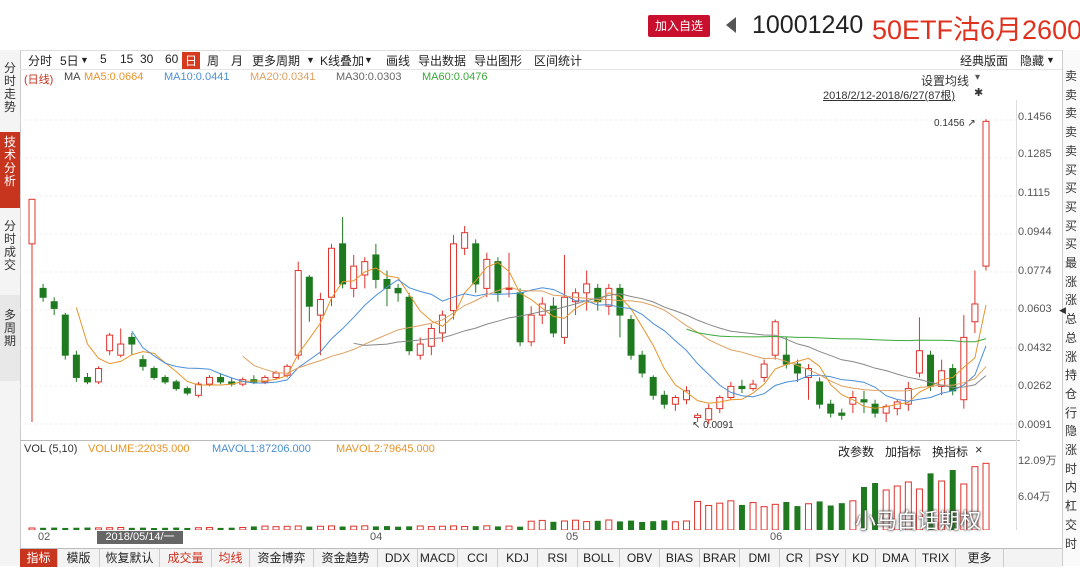 Image resolution: width=1080 pixels, height=567 pixels. What do you see at coordinates (191, 60) in the screenshot?
I see `toolbar-day: 日` at bounding box center [191, 60].